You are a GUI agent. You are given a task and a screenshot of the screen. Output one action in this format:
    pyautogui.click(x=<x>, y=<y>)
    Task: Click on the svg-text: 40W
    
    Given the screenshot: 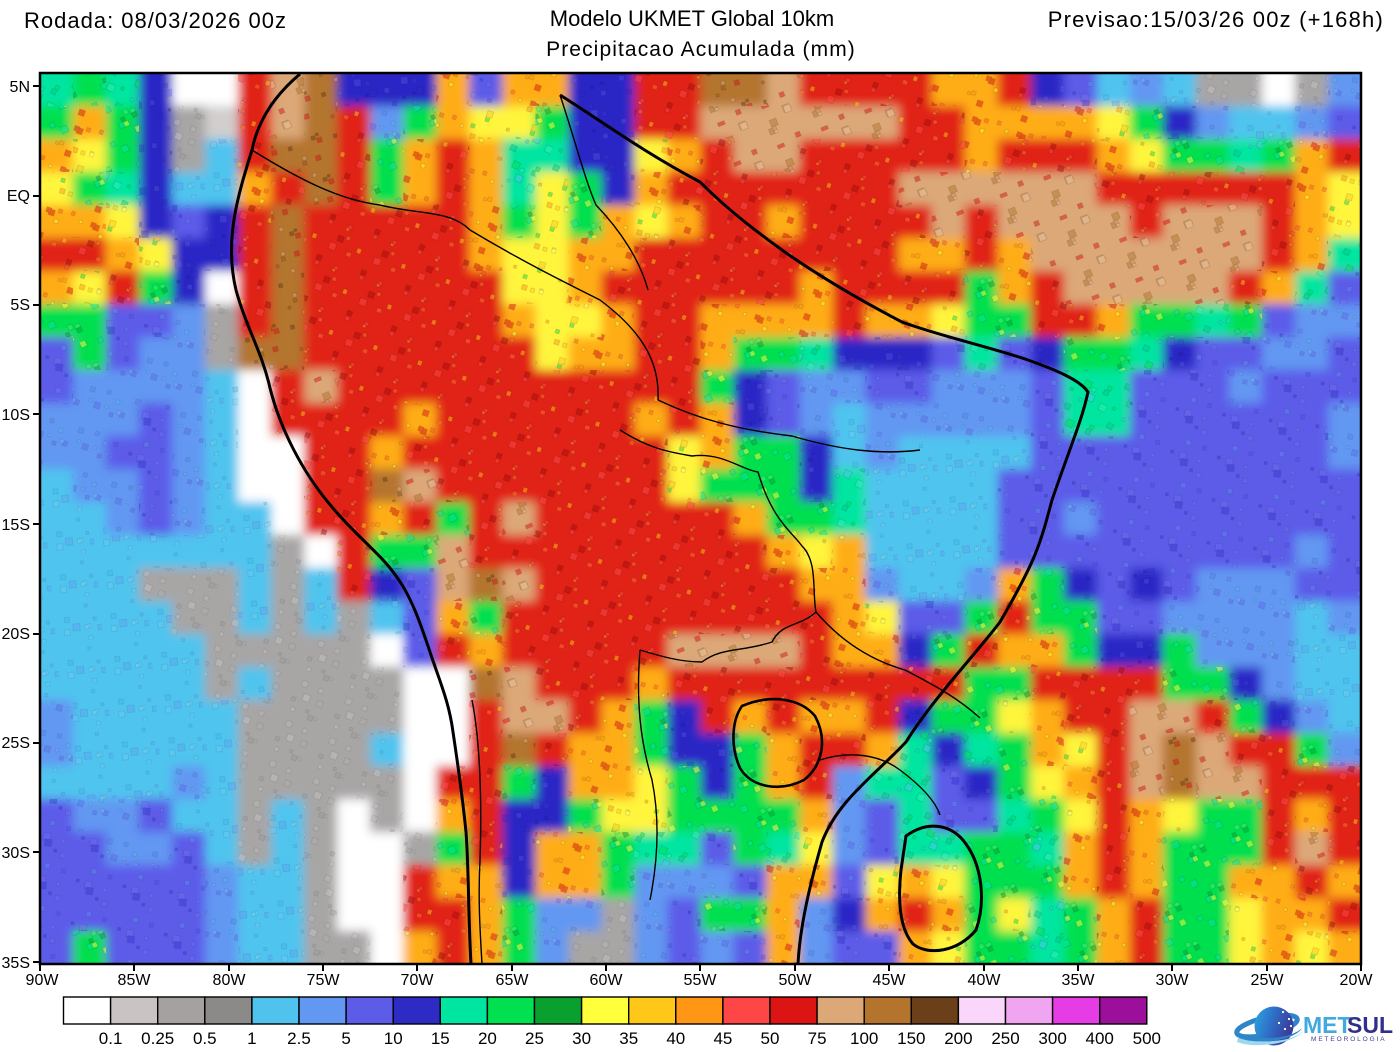 What is the action you would take?
    pyautogui.click(x=985, y=980)
    